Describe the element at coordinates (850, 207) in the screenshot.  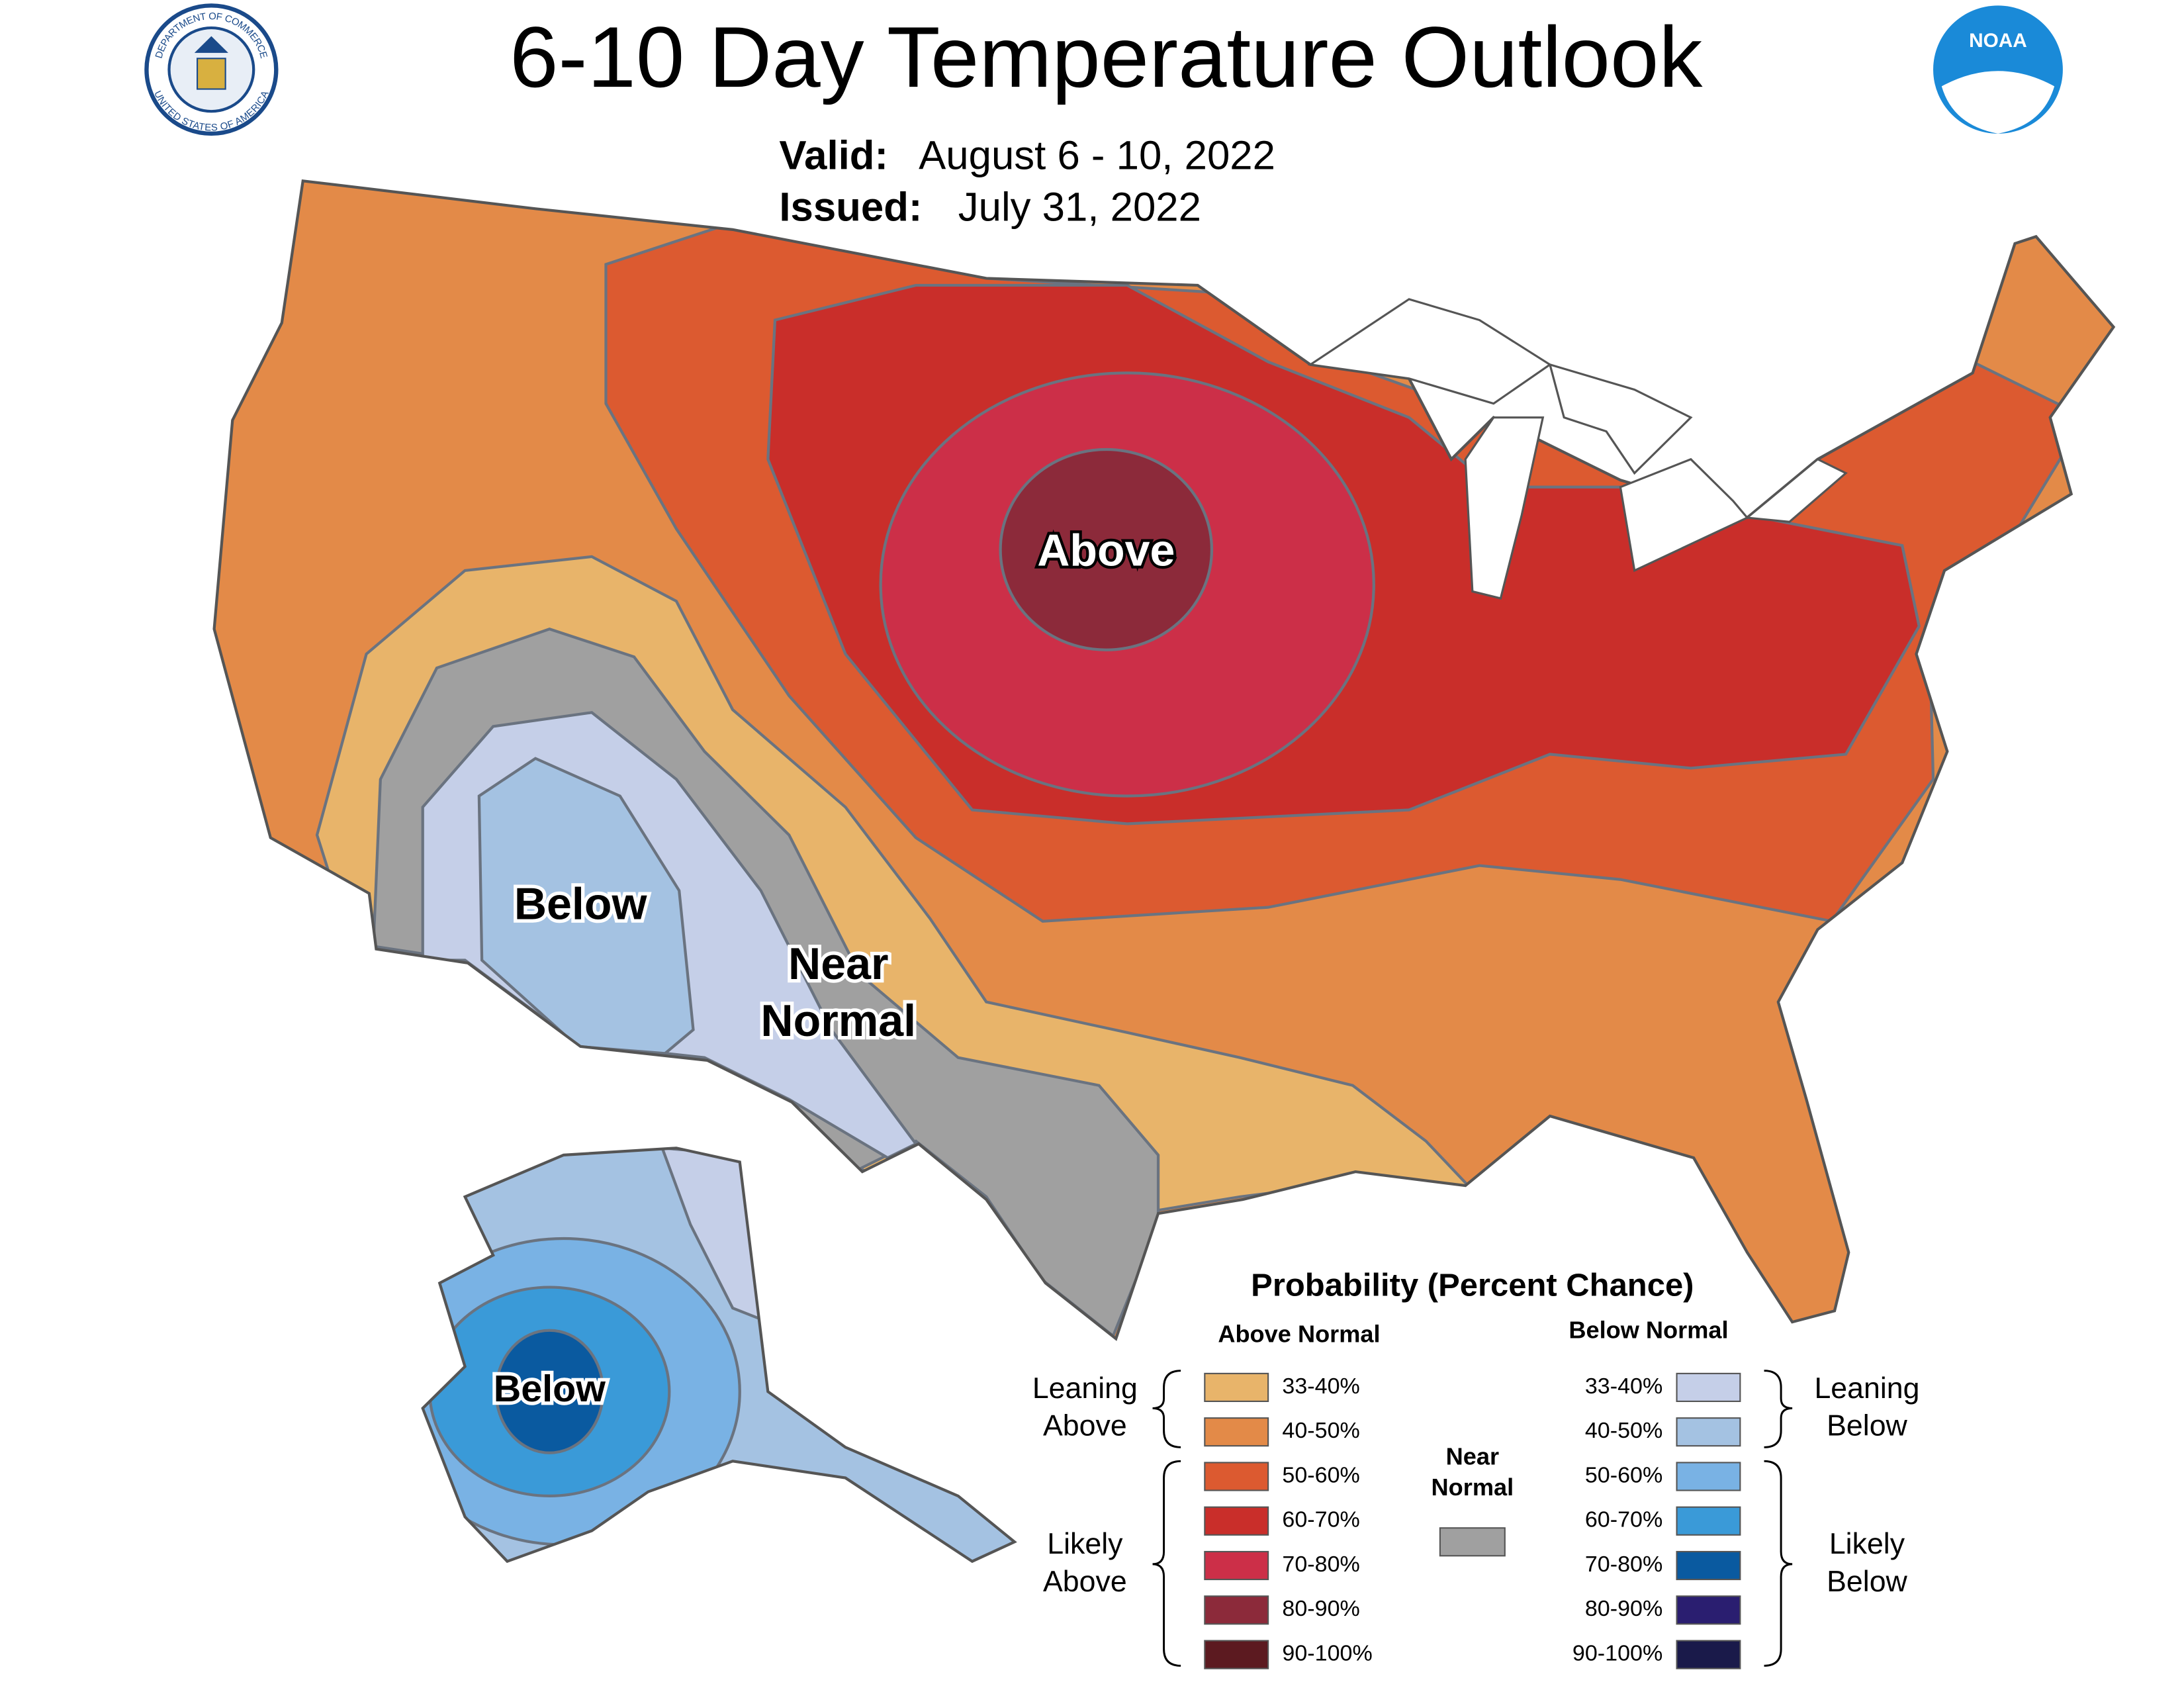
I see `issued-label: Issued:` at that location.